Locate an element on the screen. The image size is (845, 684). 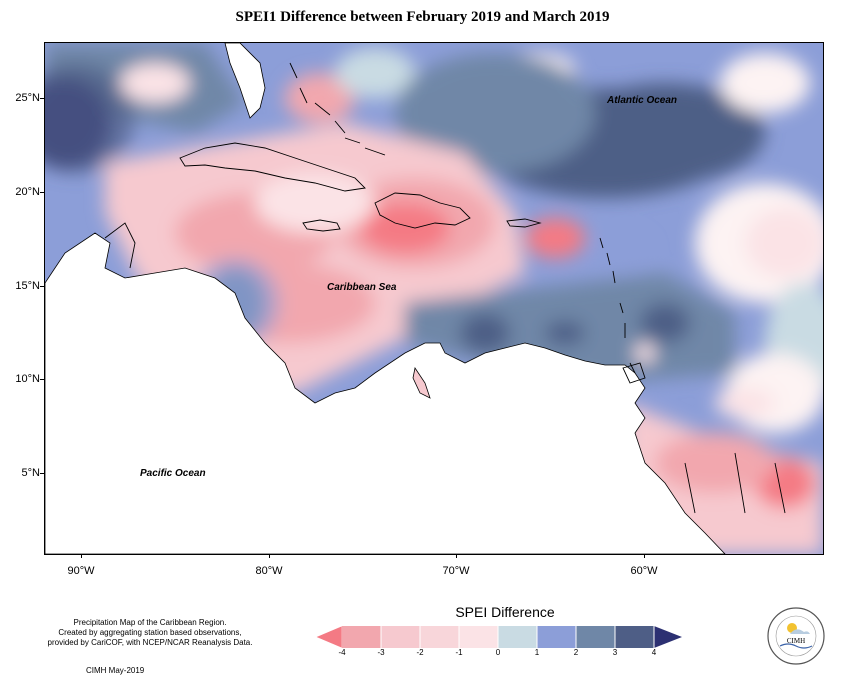
legend-title: SPEI Difference is located at coordinates (505, 612).